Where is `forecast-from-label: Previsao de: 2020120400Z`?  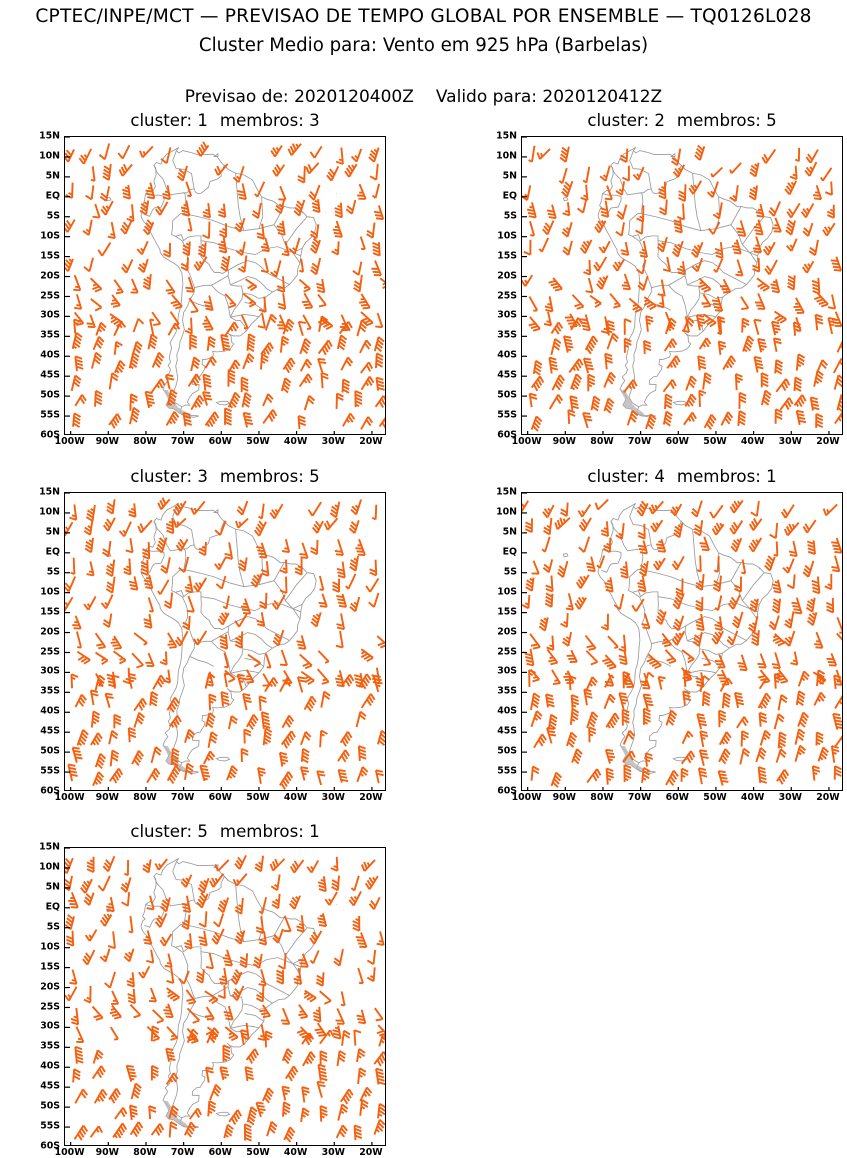 forecast-from-label: Previsao de: 2020120400Z is located at coordinates (299, 97).